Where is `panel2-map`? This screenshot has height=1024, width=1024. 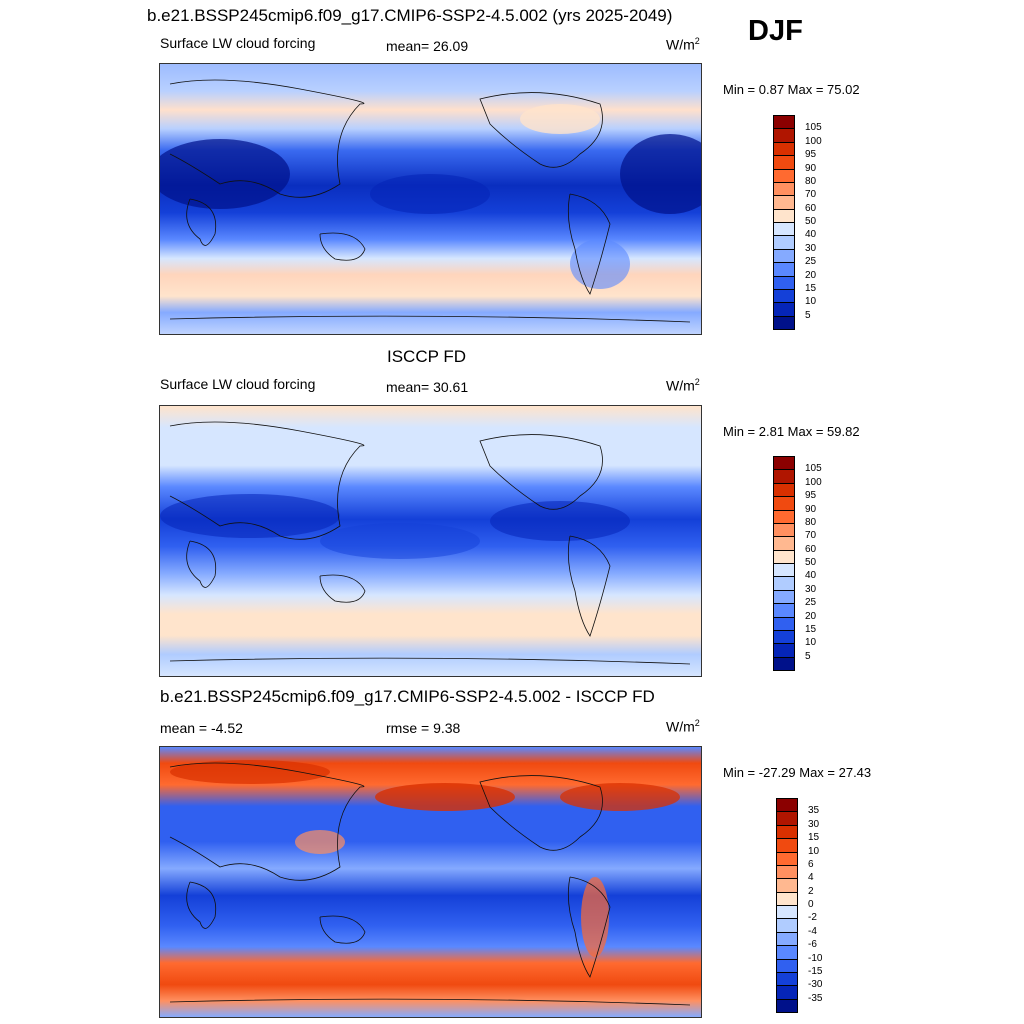
panel2-map is located at coordinates (430, 541).